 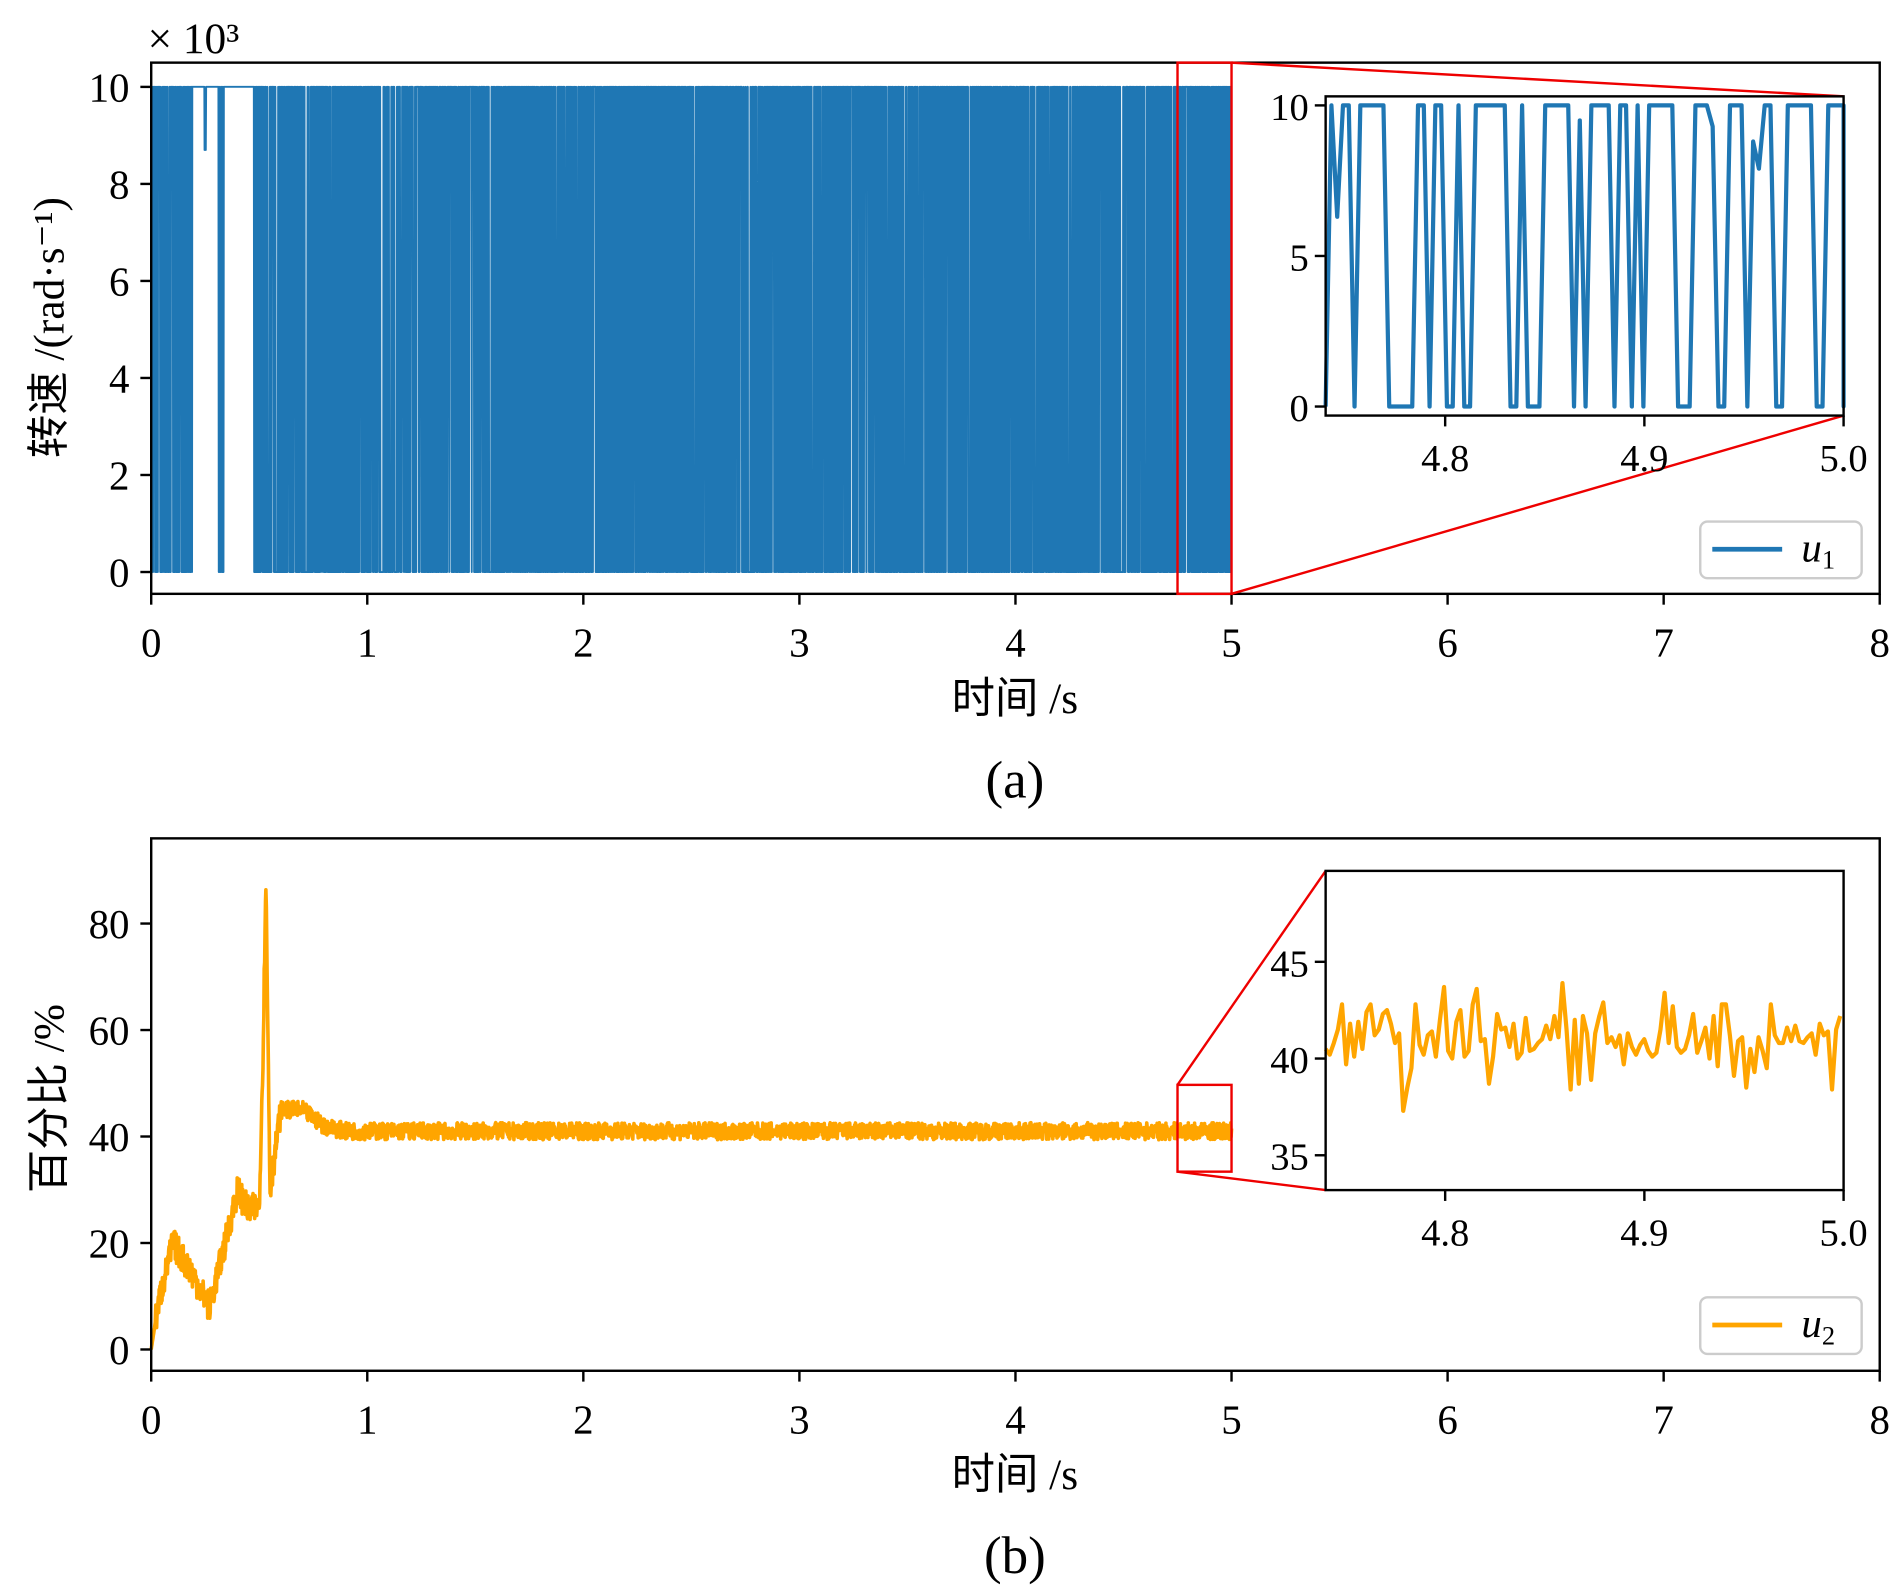 I want to click on y-multiplier: × 10³, so click(x=194, y=39).